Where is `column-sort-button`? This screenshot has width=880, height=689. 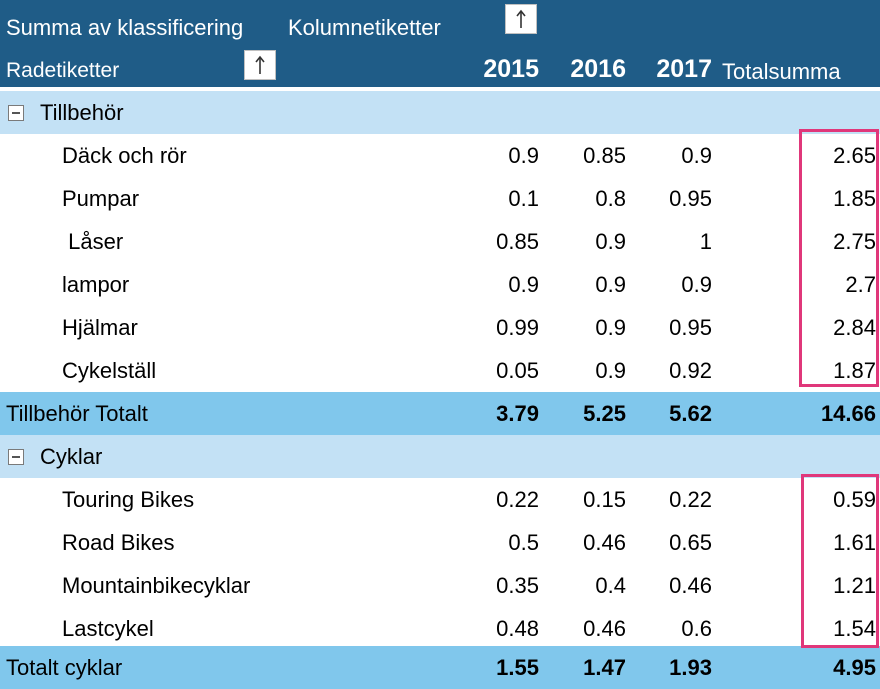 column-sort-button is located at coordinates (521, 19).